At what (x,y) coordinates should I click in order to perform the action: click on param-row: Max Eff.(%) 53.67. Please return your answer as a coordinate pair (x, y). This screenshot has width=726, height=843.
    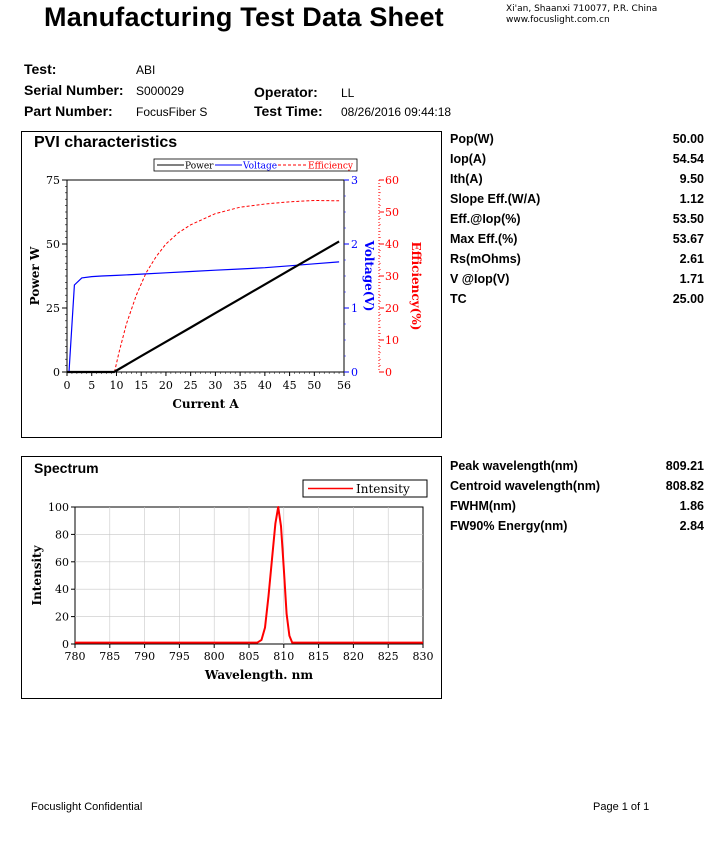
    Looking at the image, I should click on (577, 242).